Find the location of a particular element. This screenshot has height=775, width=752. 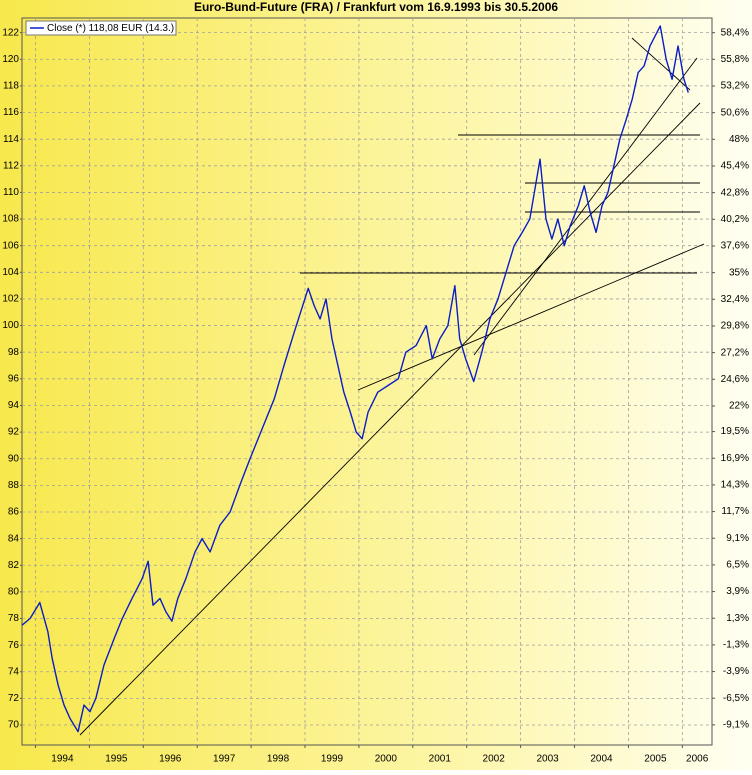

y2-tick-label: 58,4% is located at coordinates (735, 32).